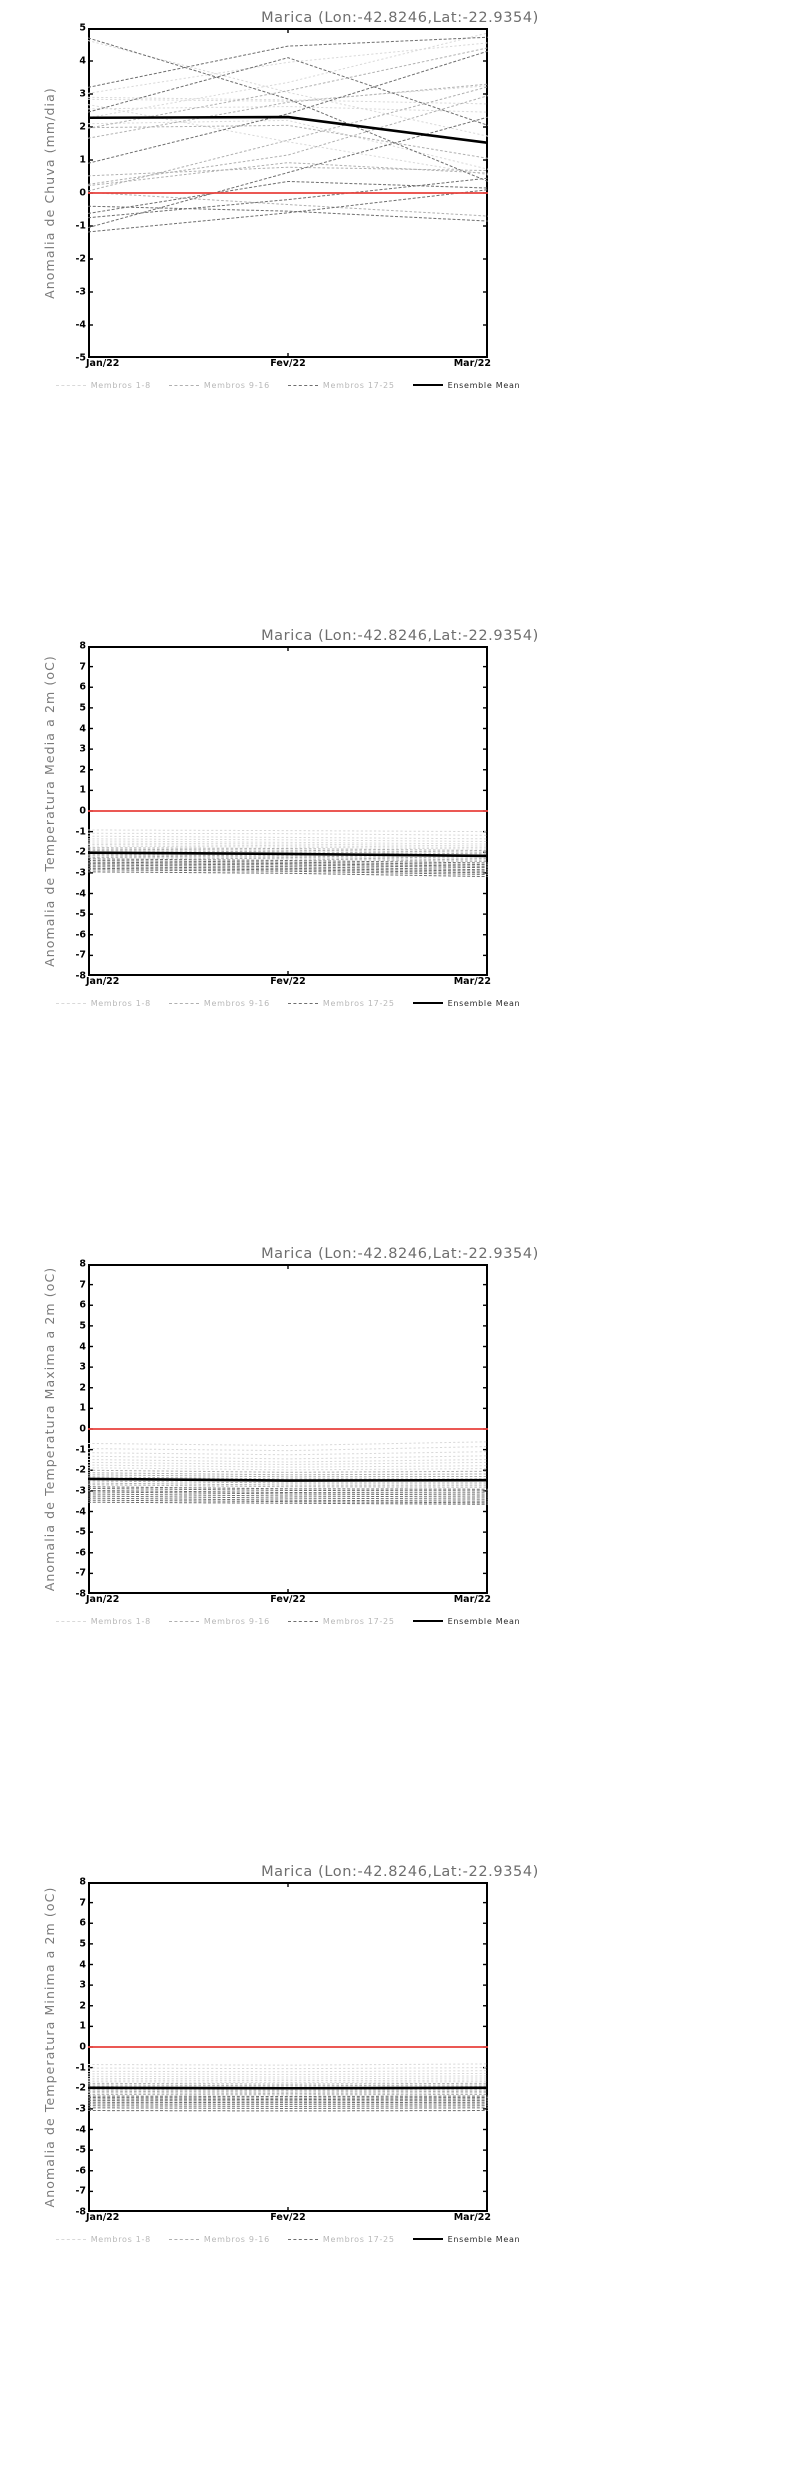  I want to click on legend-label: Membros 1-8, so click(120, 385).